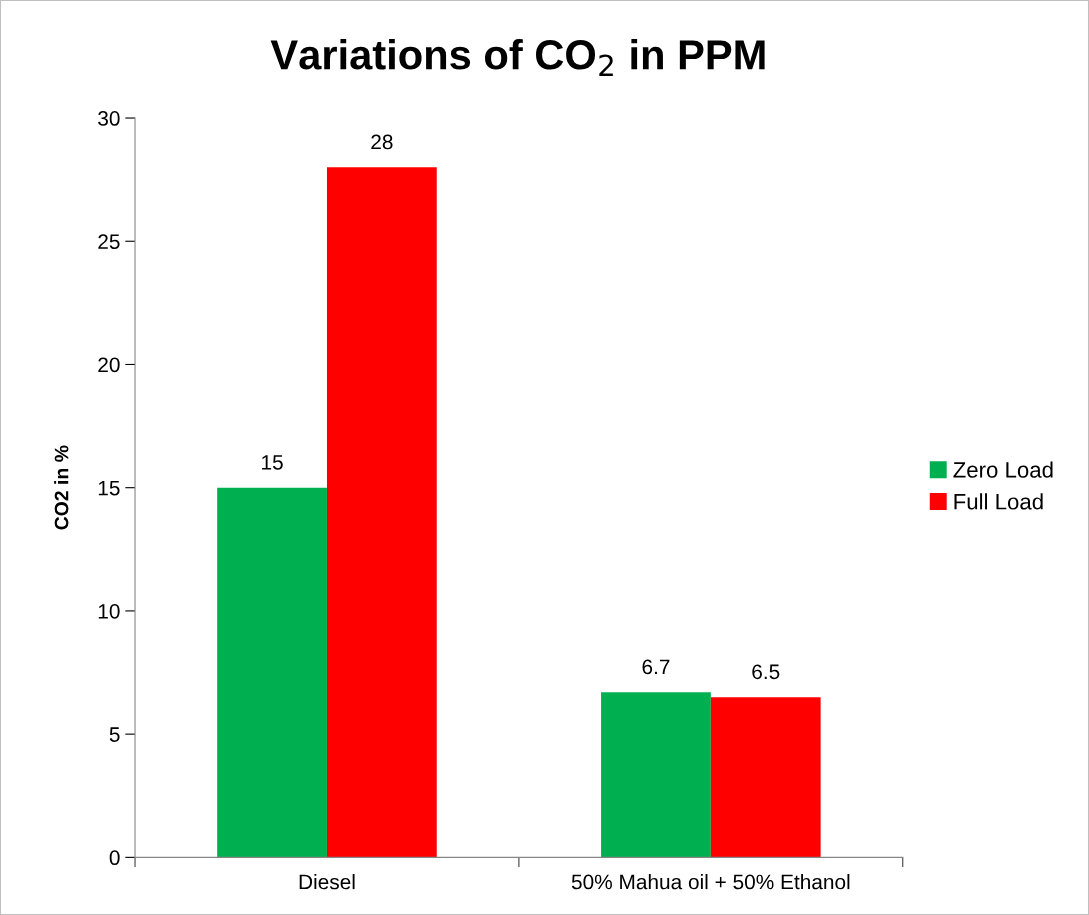  Describe the element at coordinates (1003, 469) in the screenshot. I see `legend-label: Zero Load` at that location.